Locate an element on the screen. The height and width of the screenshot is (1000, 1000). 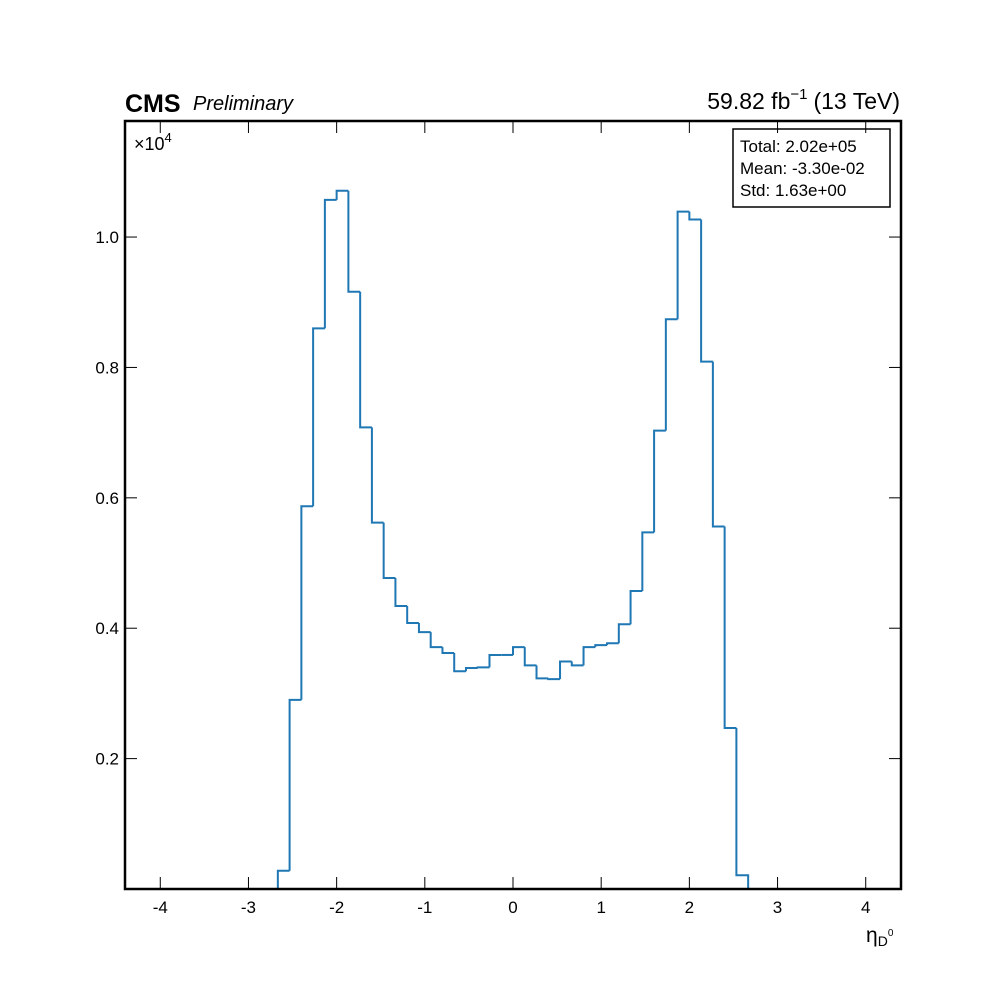
x-label-main: η is located at coordinates (872, 935).